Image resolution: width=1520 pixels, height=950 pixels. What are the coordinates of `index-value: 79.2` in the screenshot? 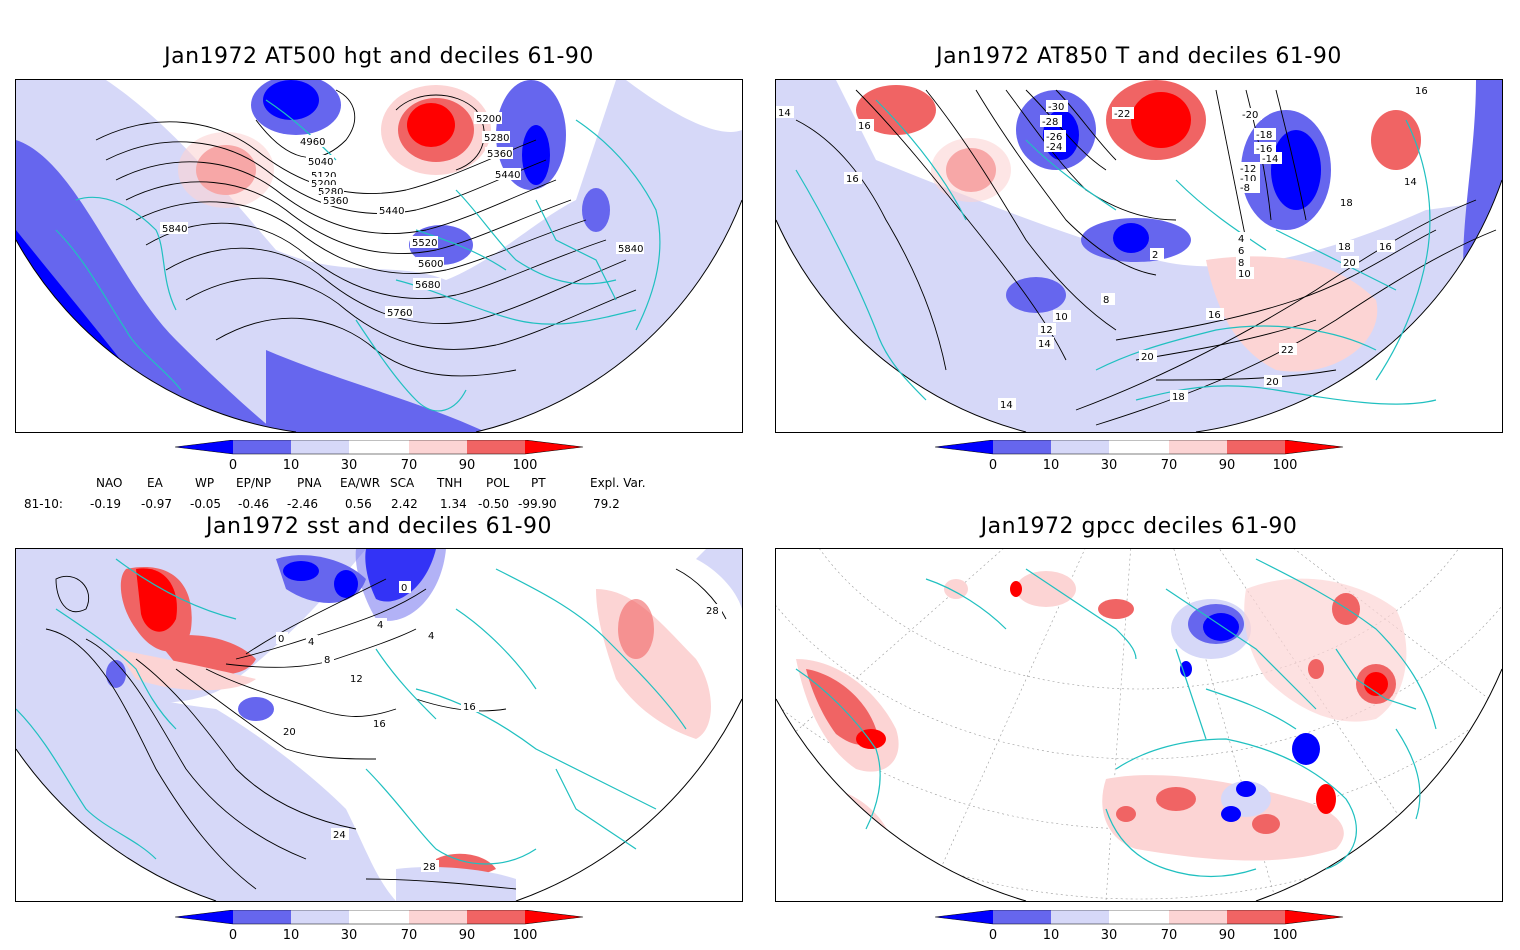 It's located at (606, 504).